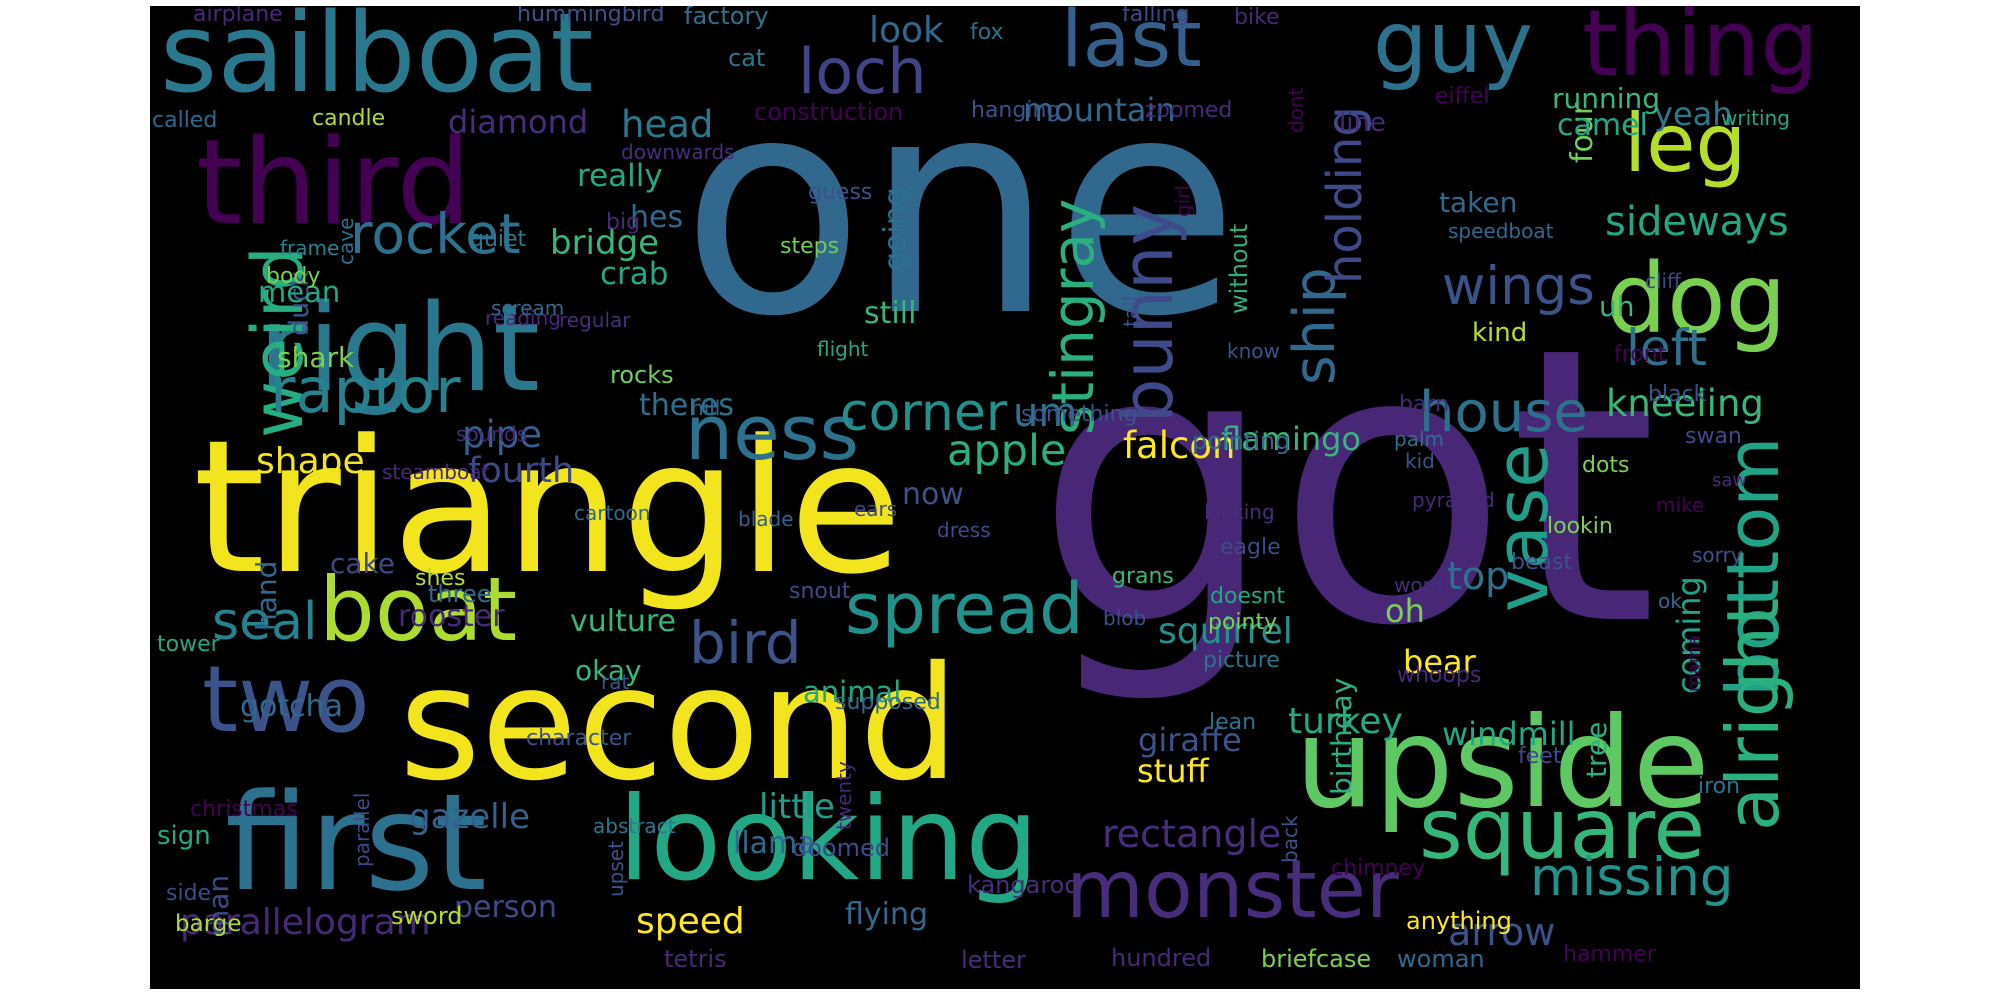  What do you see at coordinates (1540, 756) in the screenshot?
I see `word-feet: feet` at bounding box center [1540, 756].